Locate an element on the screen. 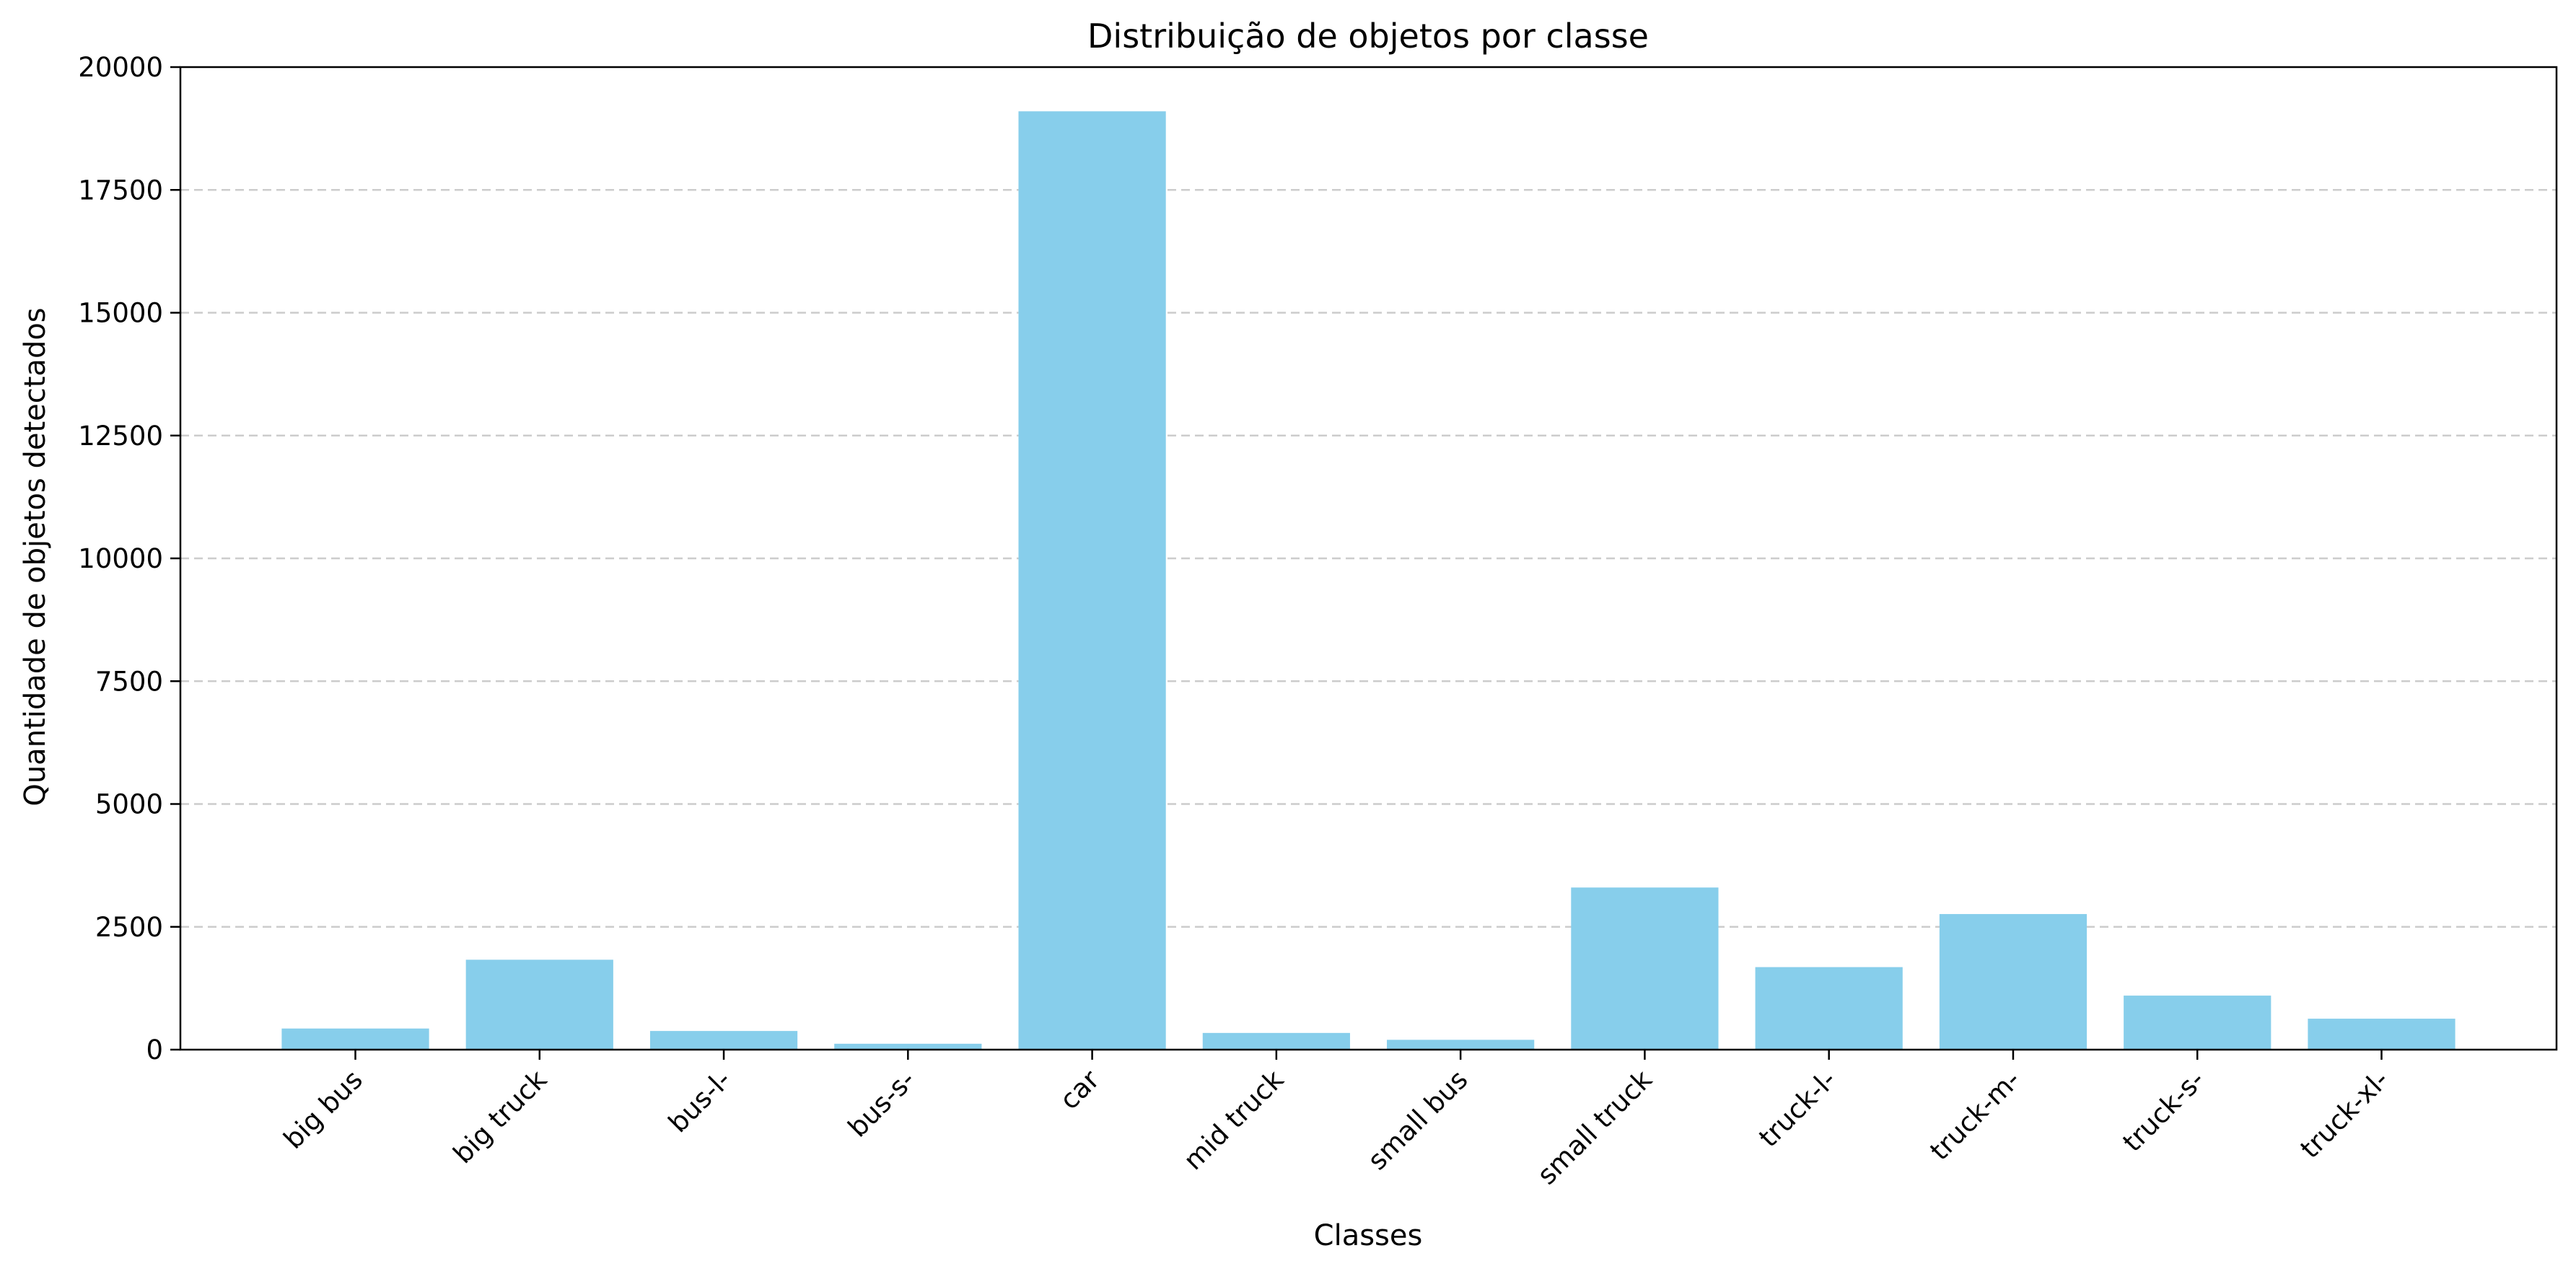 The height and width of the screenshot is (1274, 2576). y-tick-label: 20000 is located at coordinates (120, 67).